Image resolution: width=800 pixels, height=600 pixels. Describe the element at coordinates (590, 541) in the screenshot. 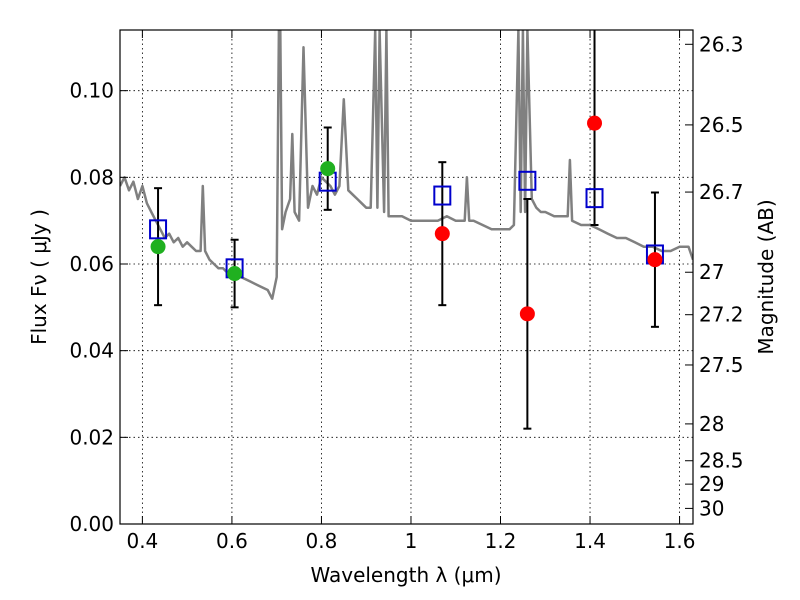

I see `x-tick-label: 1.4` at that location.